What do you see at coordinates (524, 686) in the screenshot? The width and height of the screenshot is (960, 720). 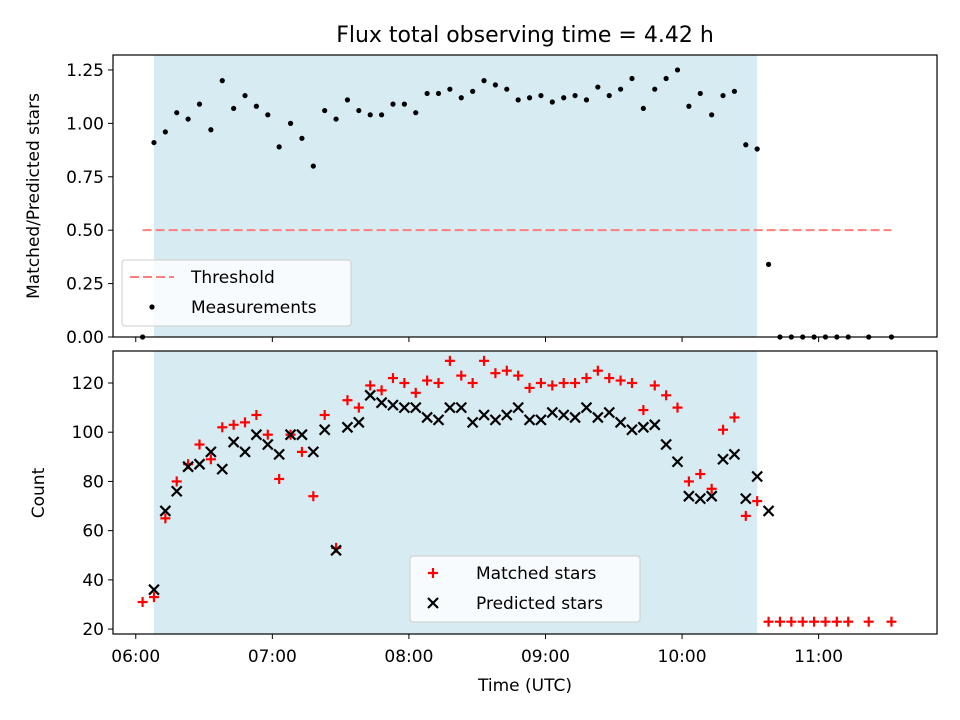 I see `x-axis-label: Time (UTC)` at bounding box center [524, 686].